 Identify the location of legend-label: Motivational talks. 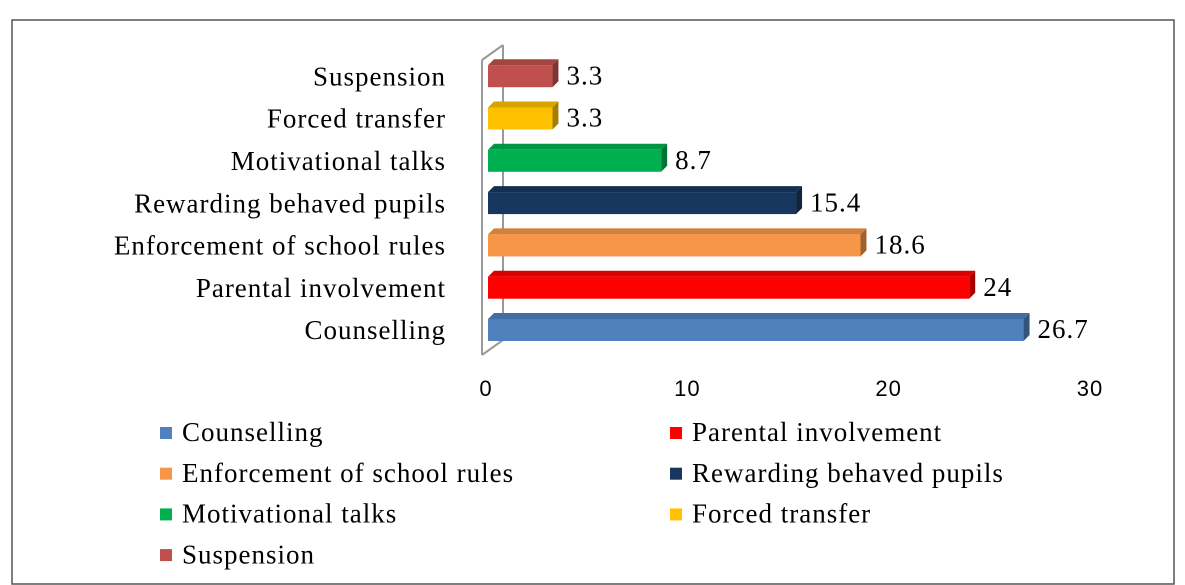
(289, 514).